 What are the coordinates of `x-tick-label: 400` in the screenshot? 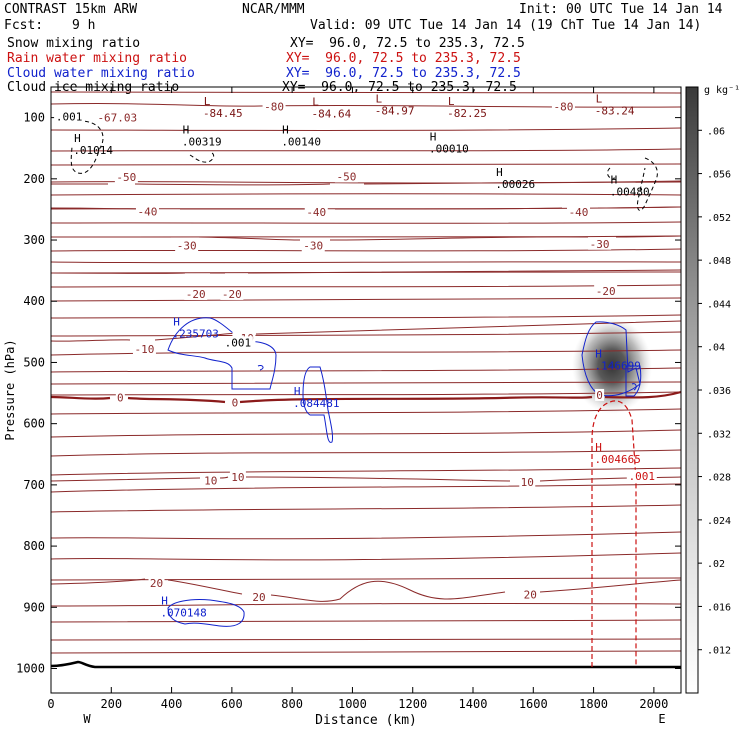 It's located at (172, 704).